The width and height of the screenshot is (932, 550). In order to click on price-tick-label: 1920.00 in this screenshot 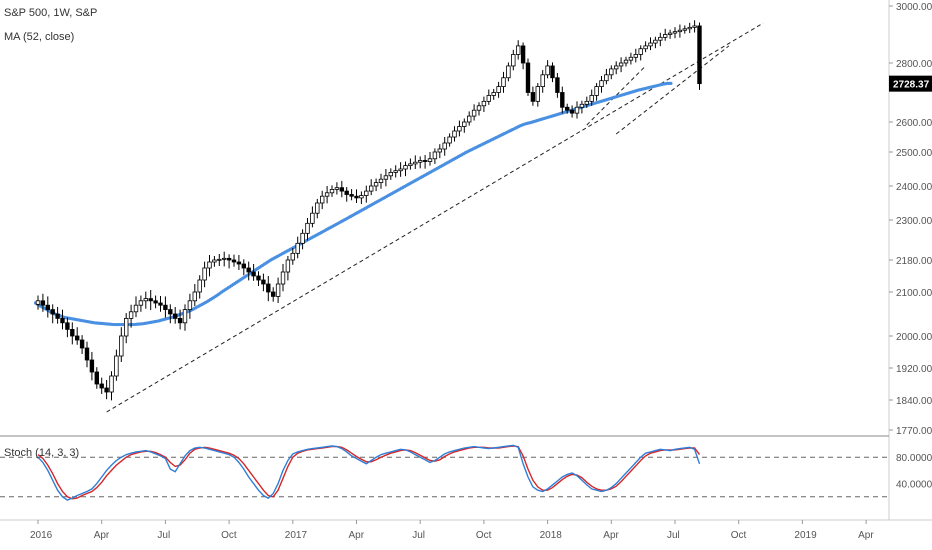, I will do `click(914, 369)`.